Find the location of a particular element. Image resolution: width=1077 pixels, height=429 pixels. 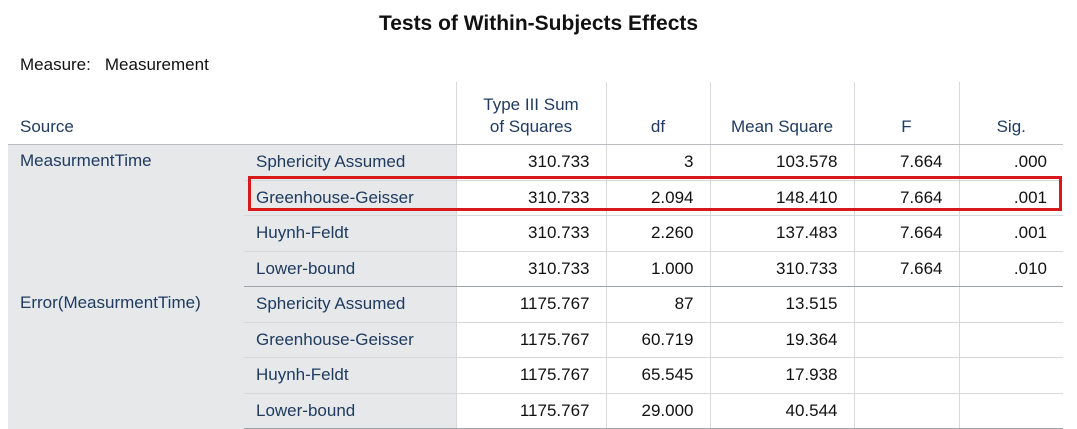

df-cell: 2.260 is located at coordinates (657, 233).